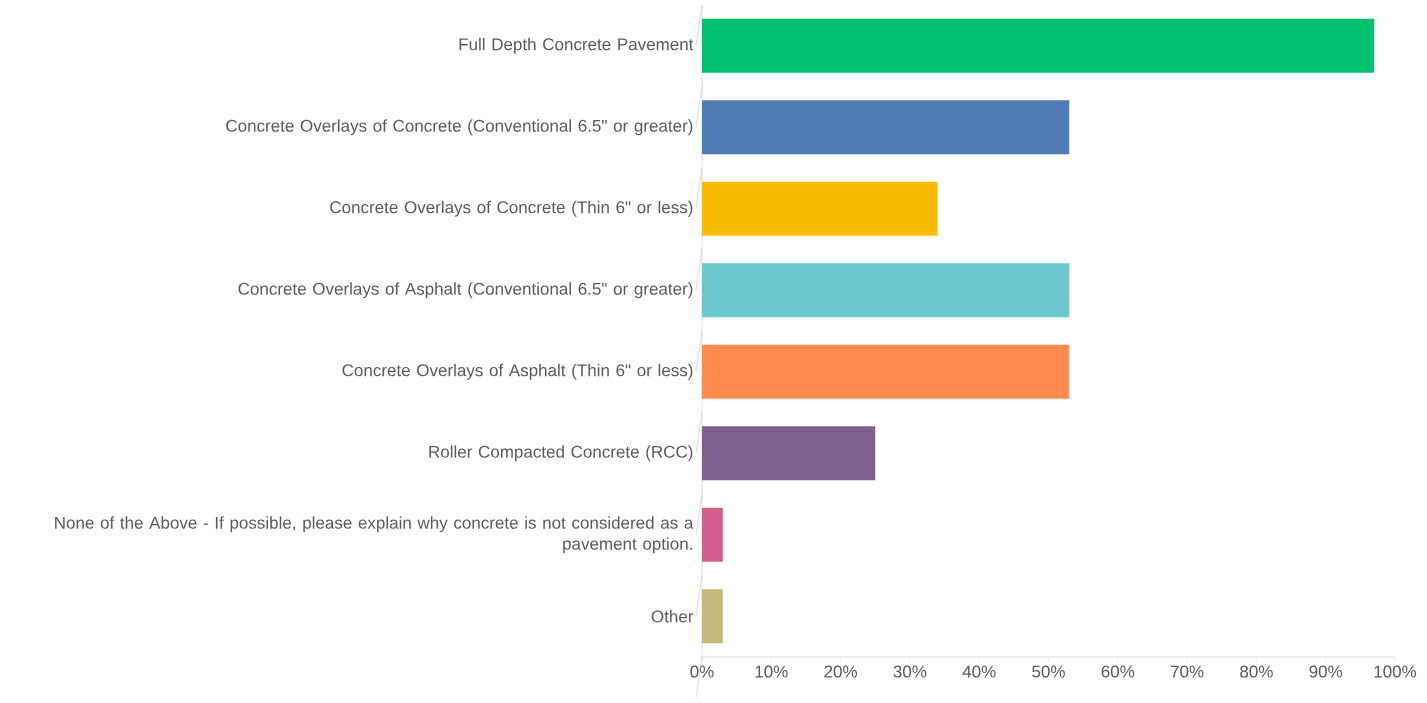 This screenshot has height=703, width=1427. What do you see at coordinates (561, 453) in the screenshot?
I see `y-tick-label: Roller Compacted Concrete (RCC)` at bounding box center [561, 453].